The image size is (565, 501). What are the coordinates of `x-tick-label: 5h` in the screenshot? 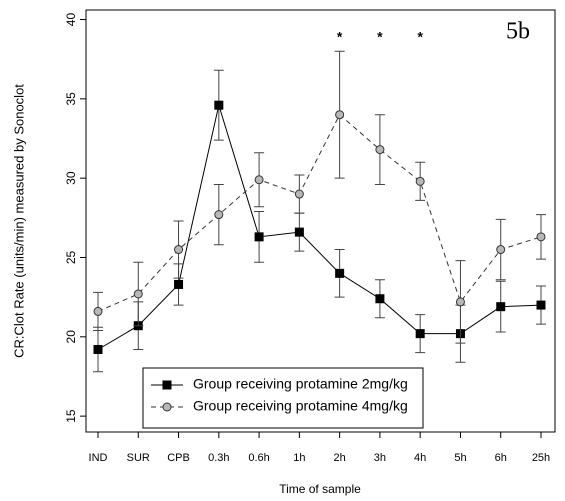 It's located at (460, 458).